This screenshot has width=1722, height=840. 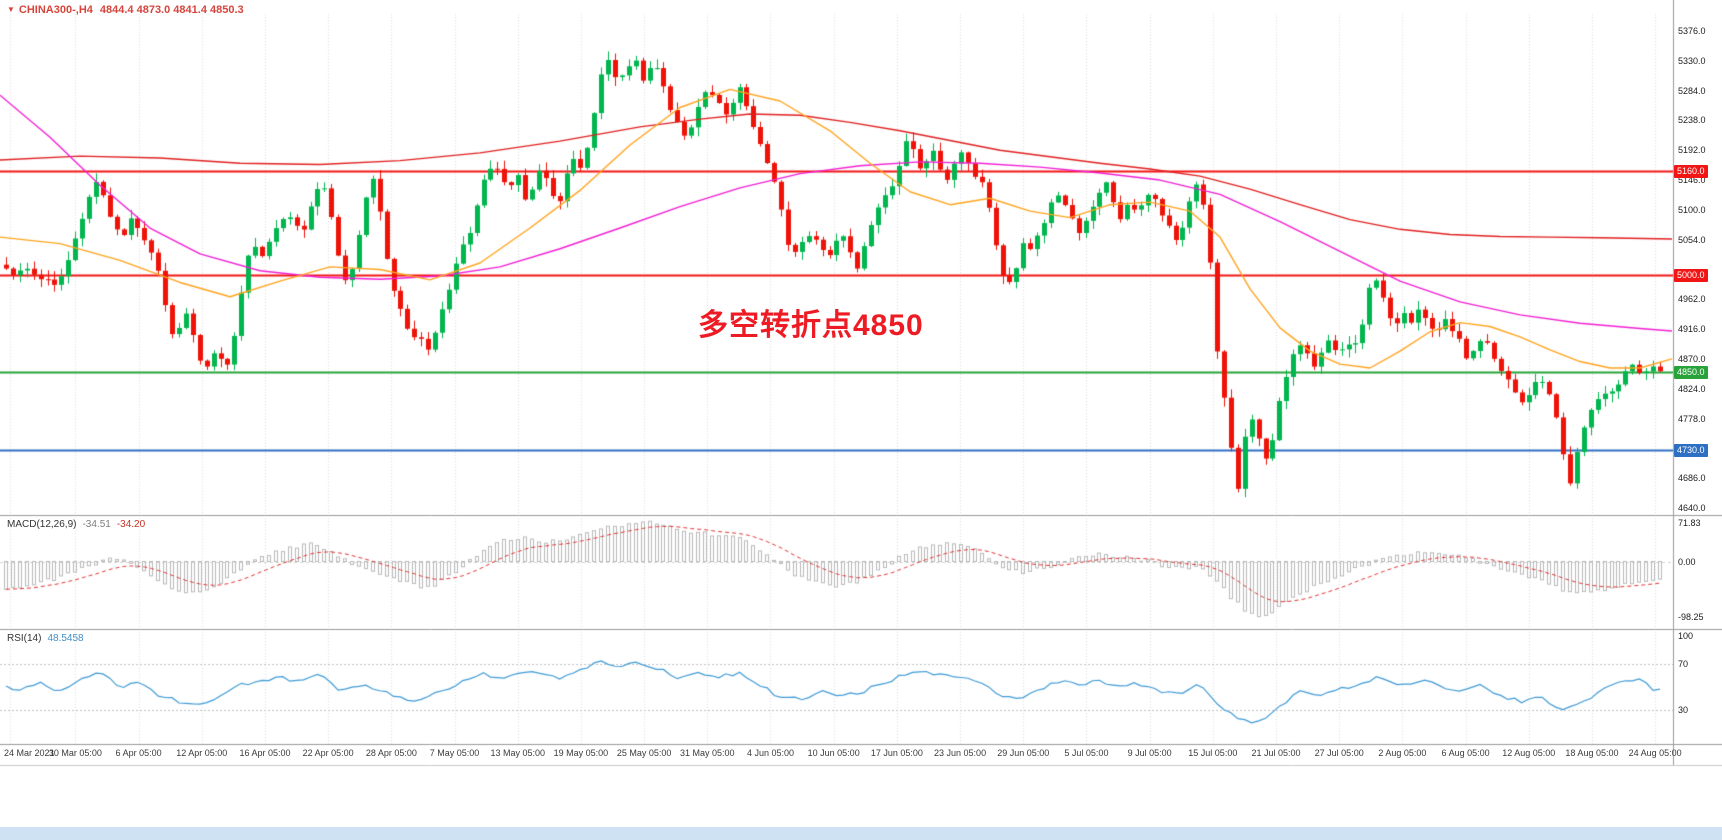 I want to click on rsi-value: 48.5458, so click(x=65, y=638).